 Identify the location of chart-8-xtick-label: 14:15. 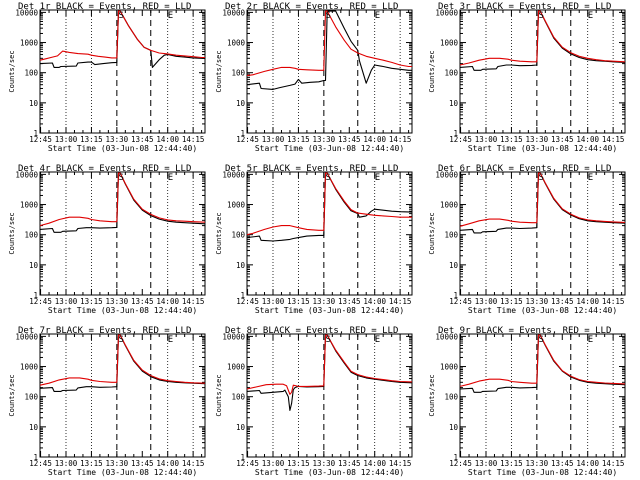
(400, 463).